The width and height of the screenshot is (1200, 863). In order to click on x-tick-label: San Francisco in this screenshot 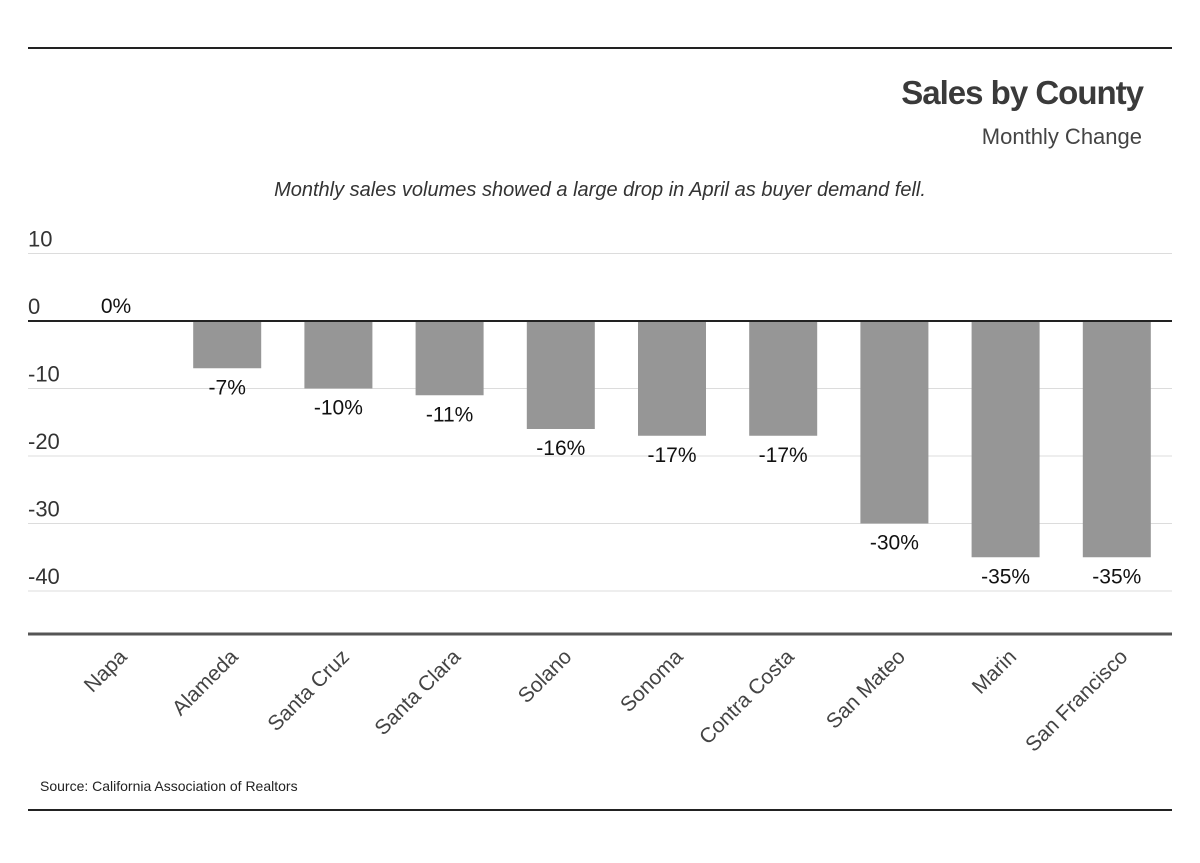, I will do `click(1076, 700)`.